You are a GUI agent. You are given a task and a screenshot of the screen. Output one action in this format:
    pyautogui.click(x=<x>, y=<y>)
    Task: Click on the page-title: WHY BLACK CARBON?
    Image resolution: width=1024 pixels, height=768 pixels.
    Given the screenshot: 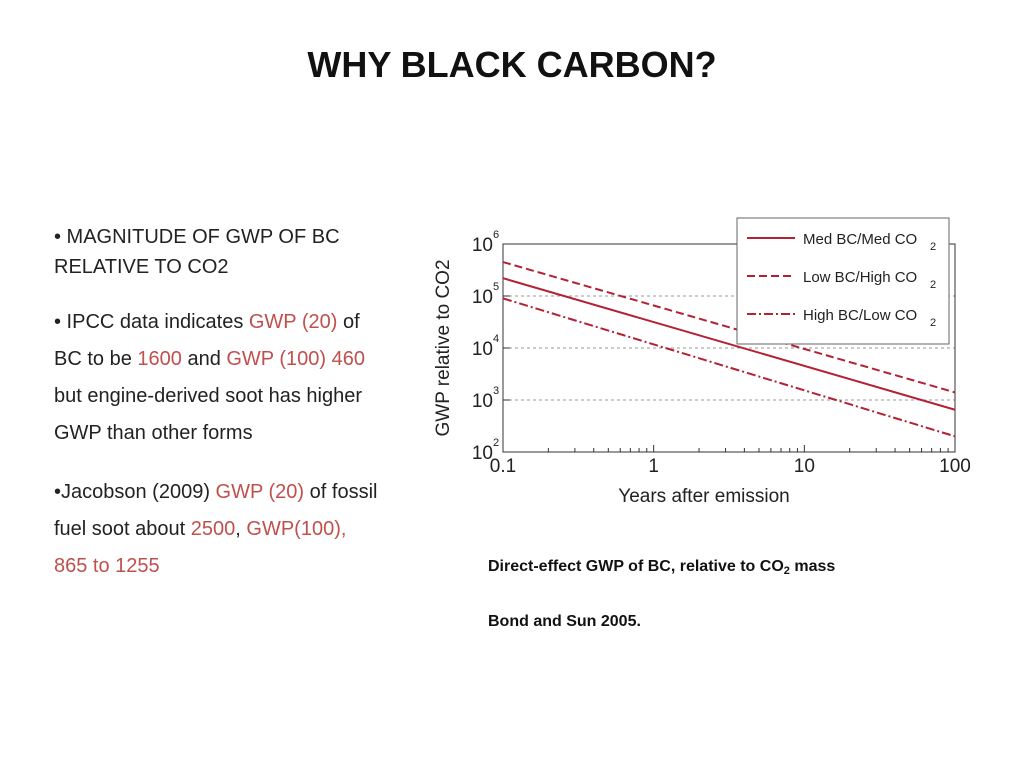 What is the action you would take?
    pyautogui.click(x=512, y=64)
    